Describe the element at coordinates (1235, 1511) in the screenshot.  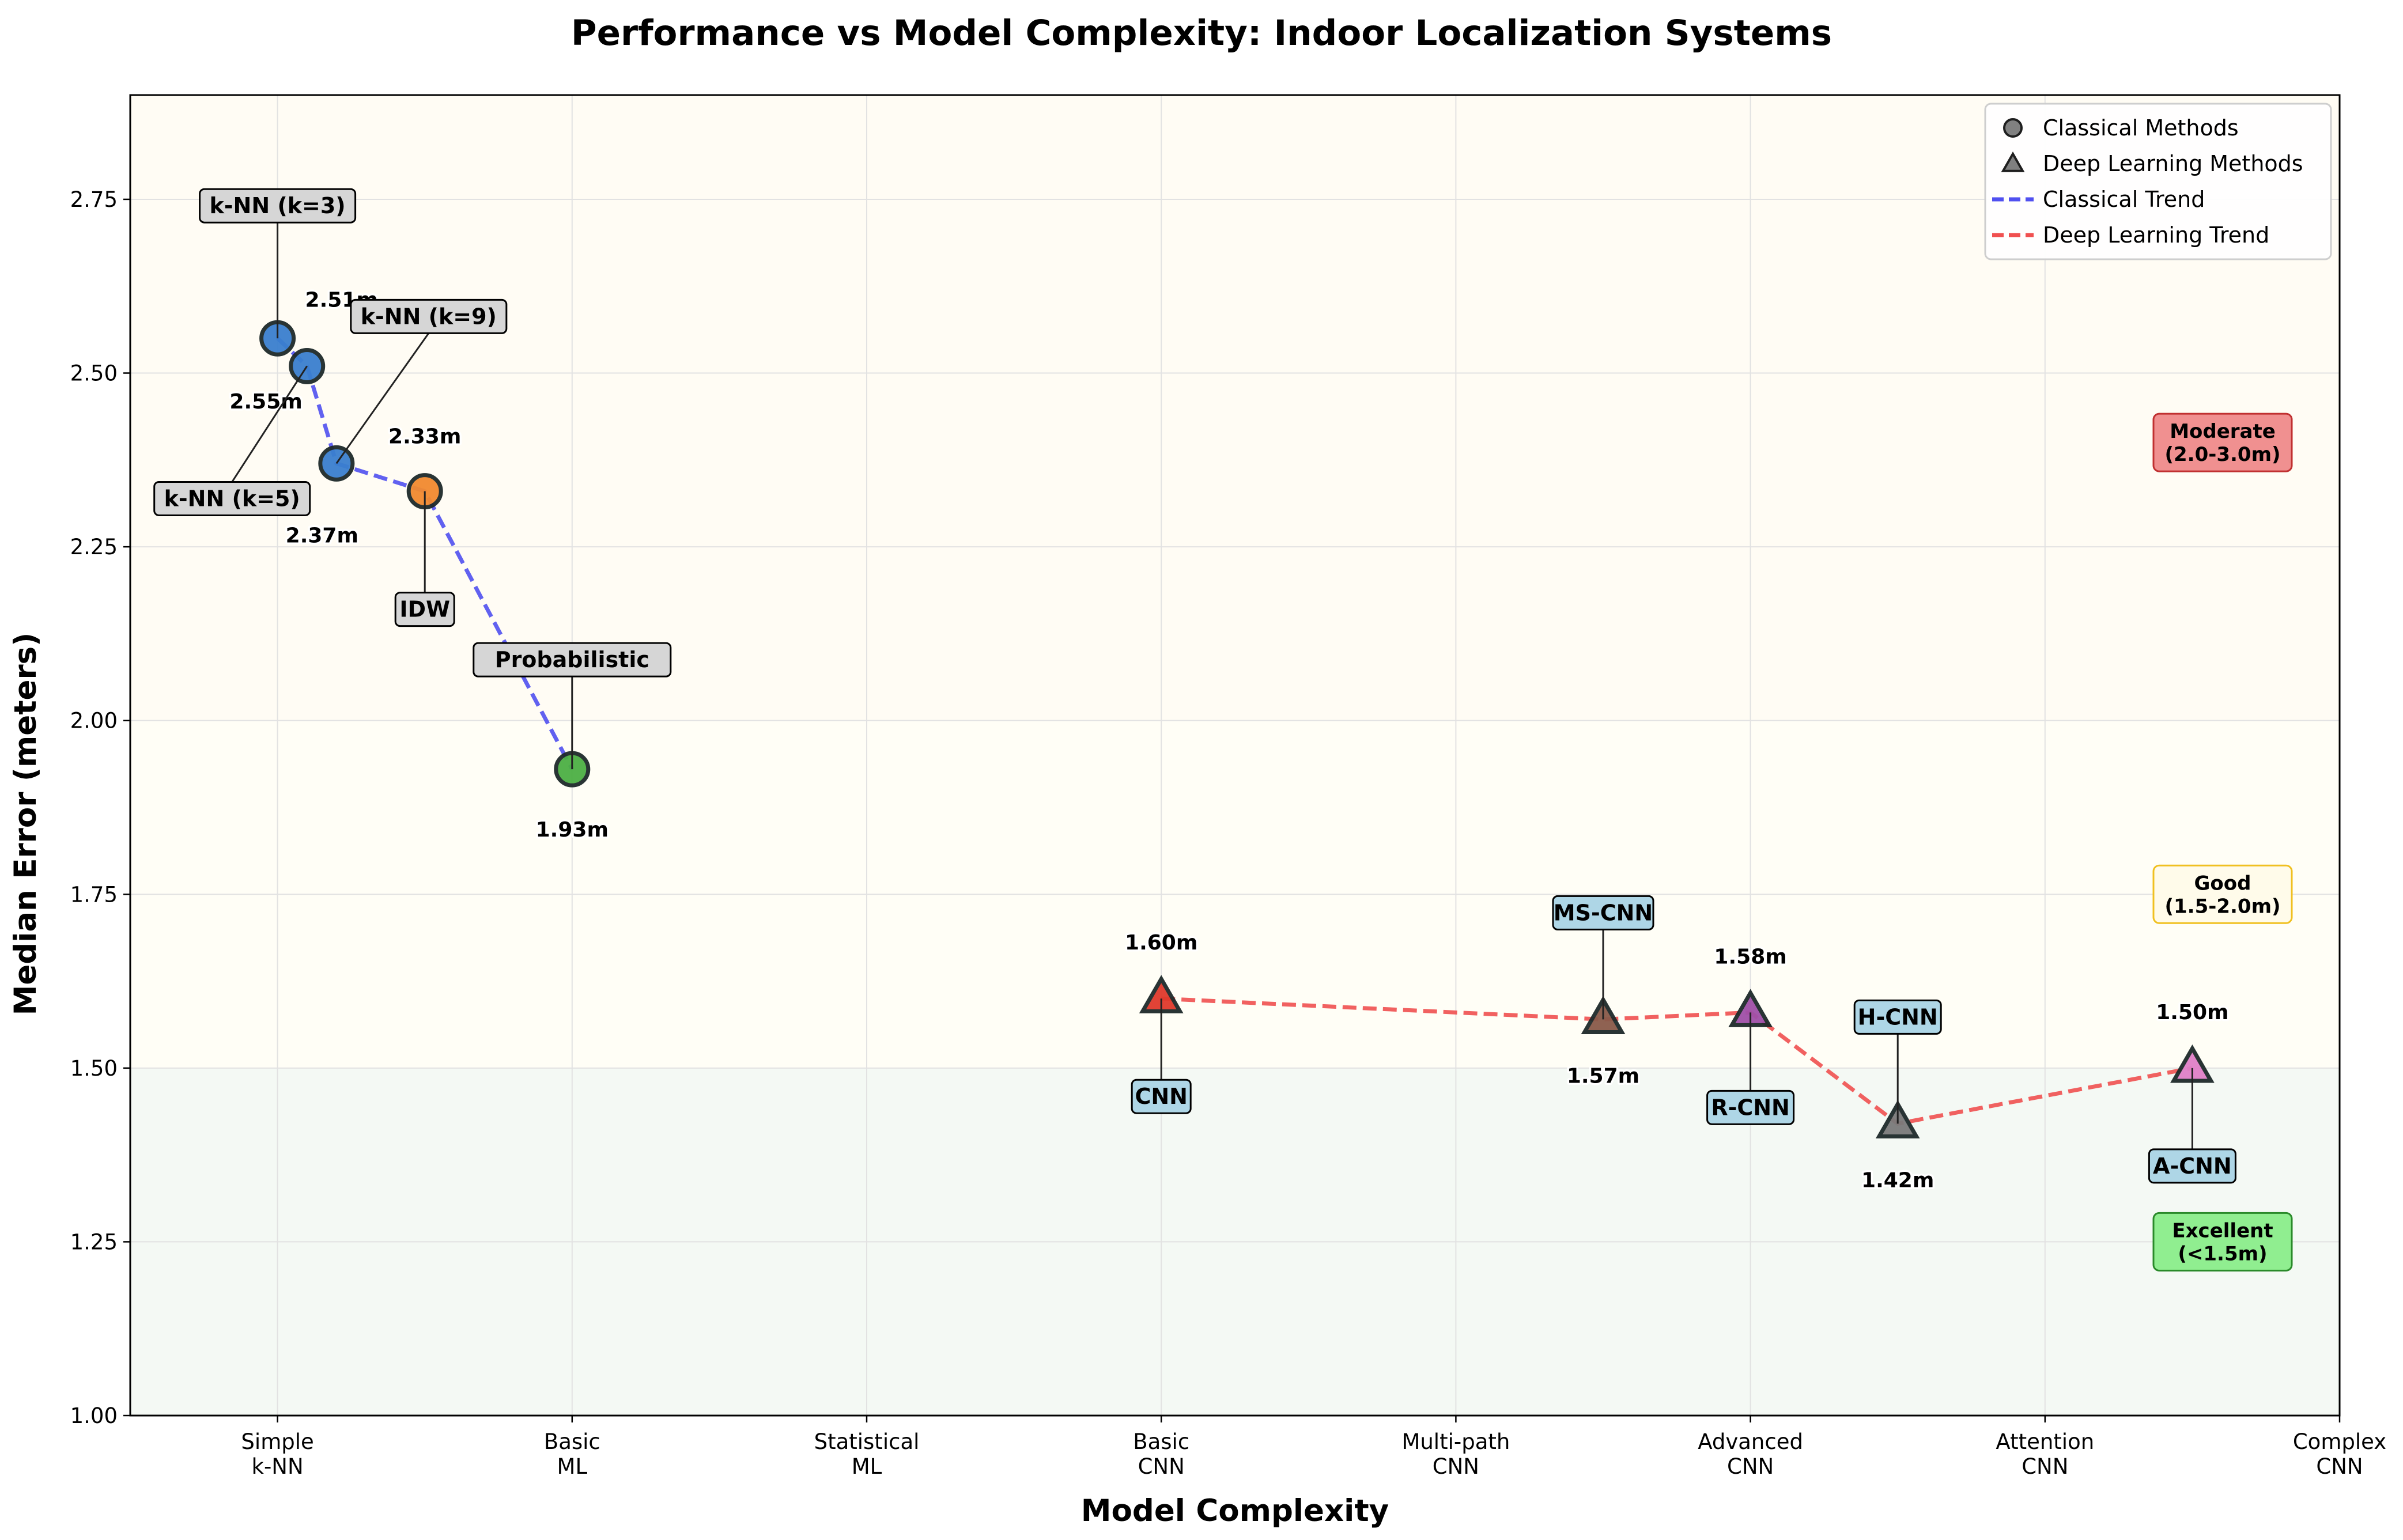
I see `x-axis-title: Model Complexity` at that location.